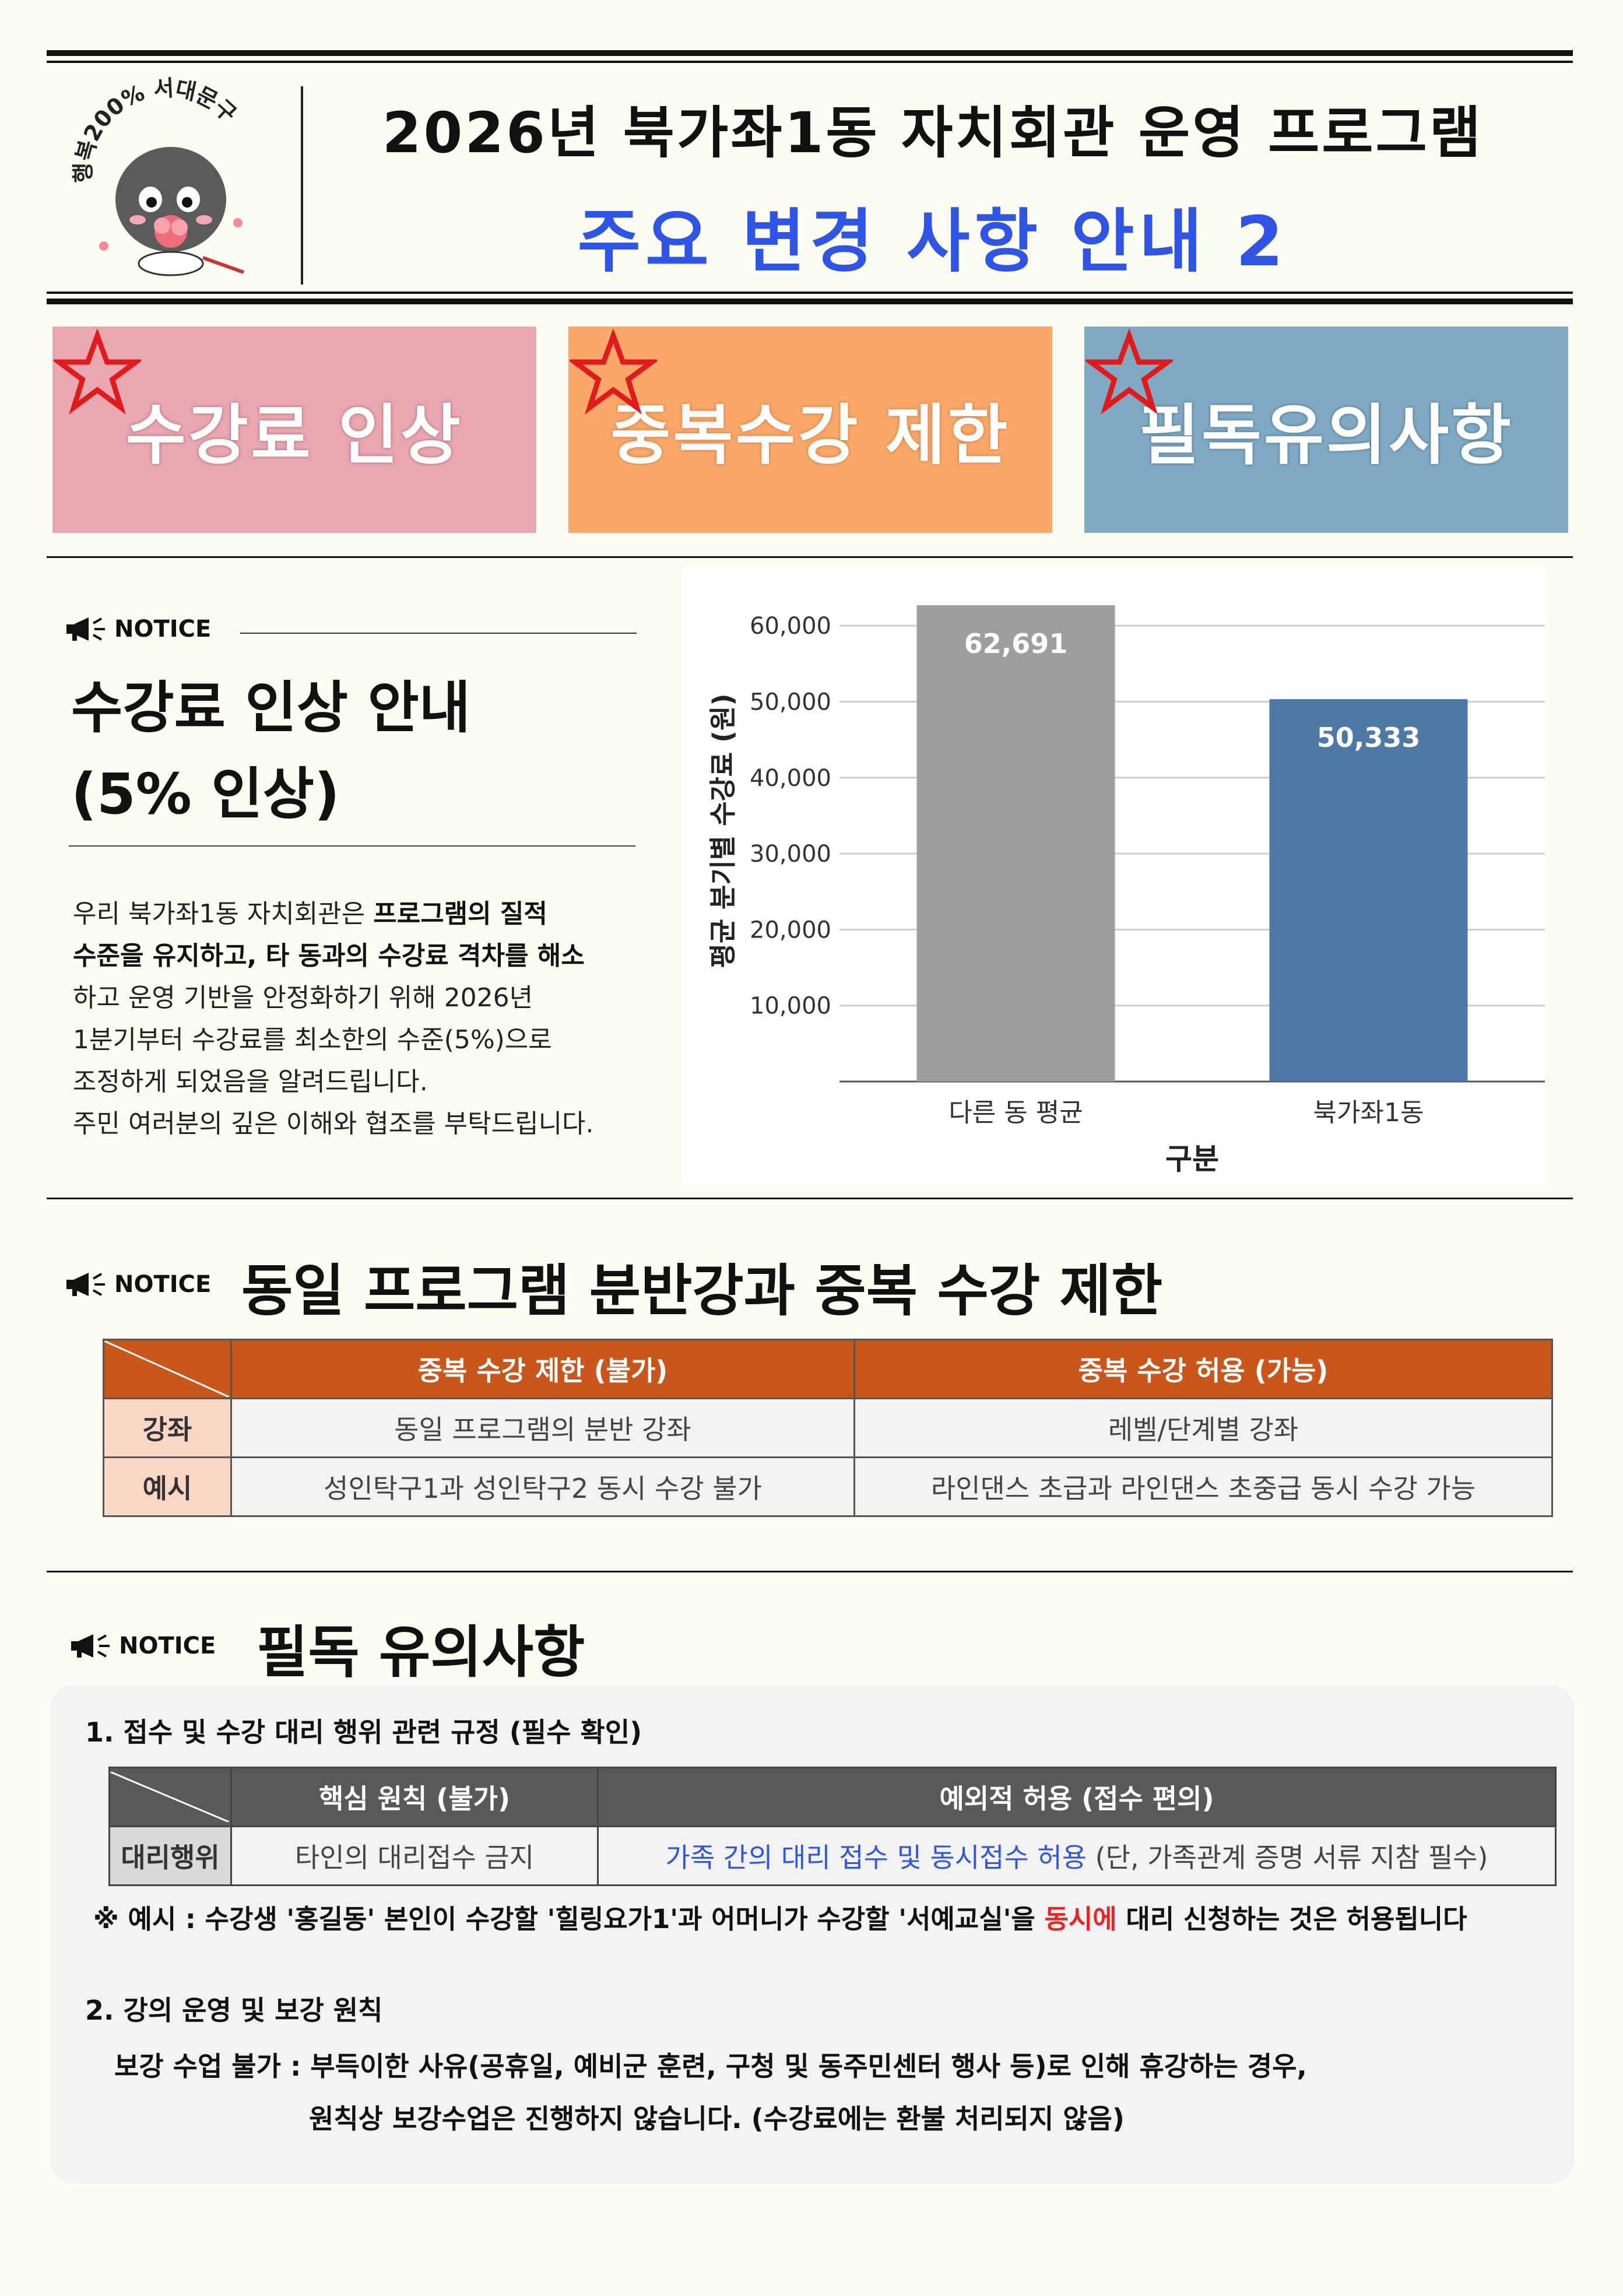 The height and width of the screenshot is (2296, 1623). I want to click on header-top-rule-thin, so click(810, 62).